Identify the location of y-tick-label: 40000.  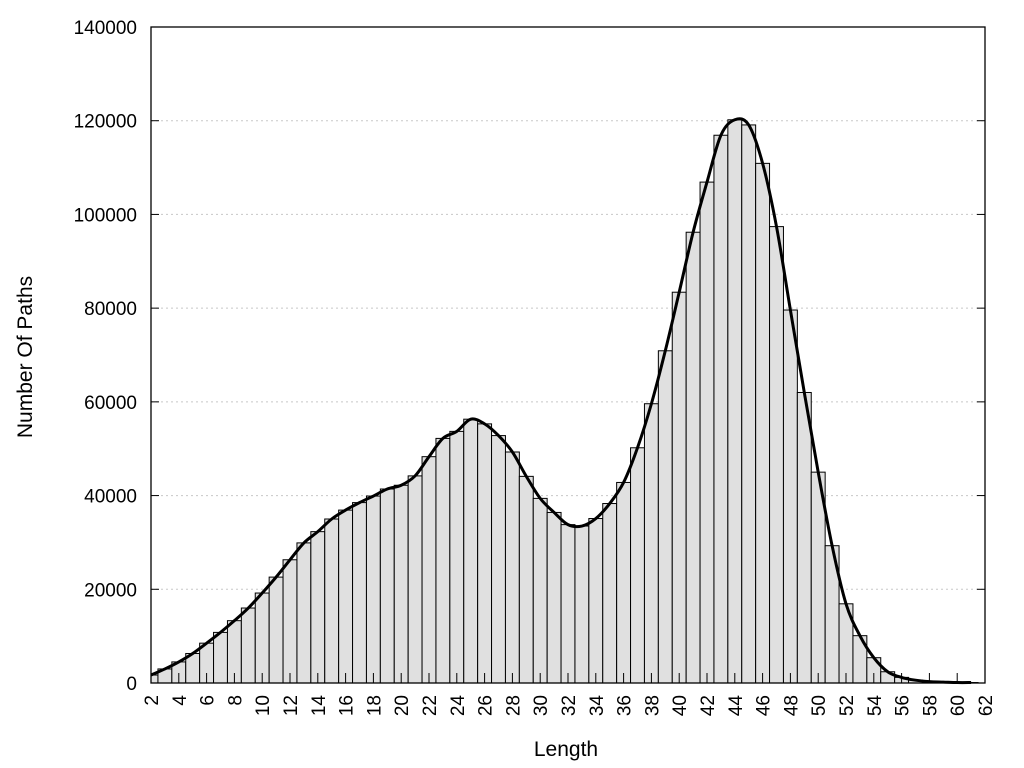
(110, 497).